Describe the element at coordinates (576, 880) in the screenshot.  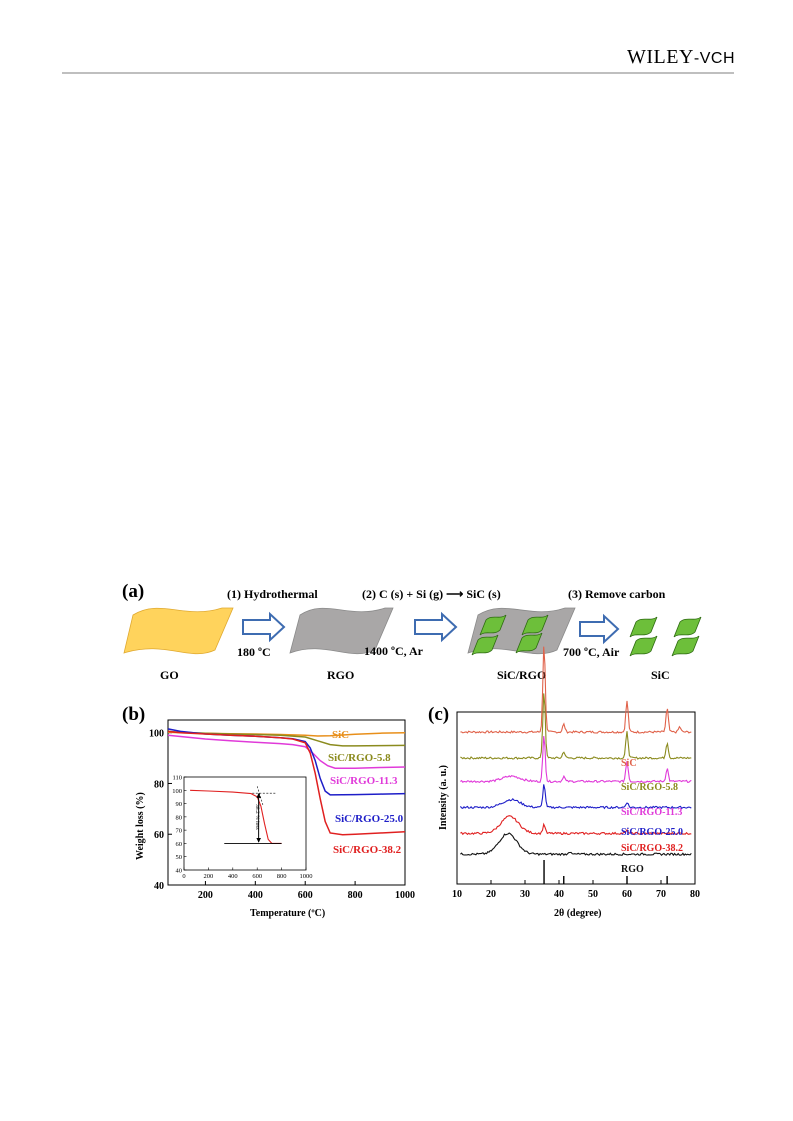
I see `xrd-axes: 10 20 30 40 50 60 70 80` at that location.